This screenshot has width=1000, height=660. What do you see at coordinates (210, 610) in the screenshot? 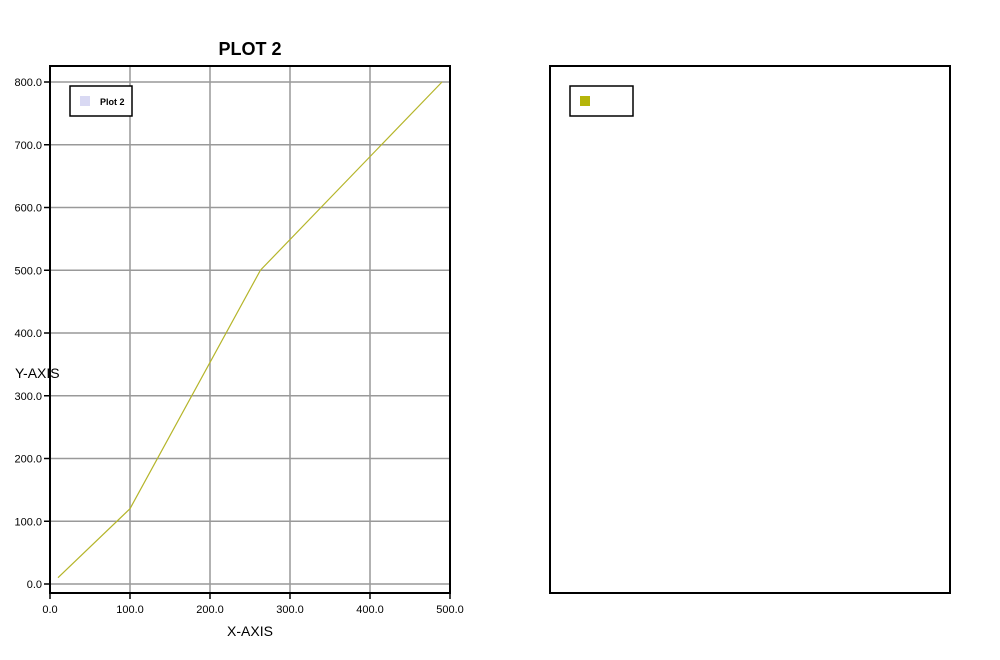
I see `x-tick-label: 200.0` at bounding box center [210, 610].